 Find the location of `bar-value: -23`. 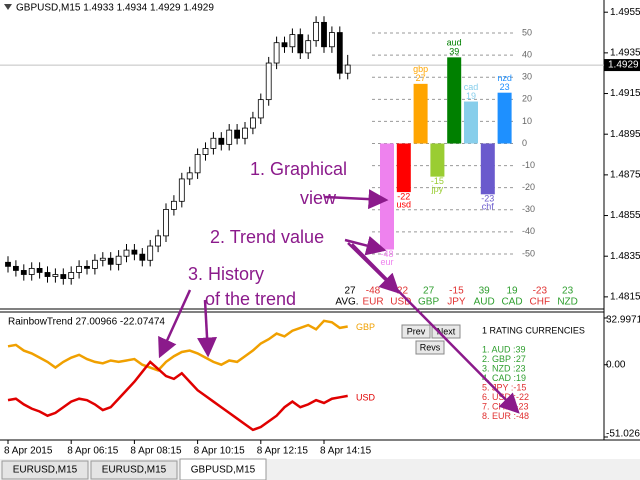

bar-value: -23 is located at coordinates (487, 199).